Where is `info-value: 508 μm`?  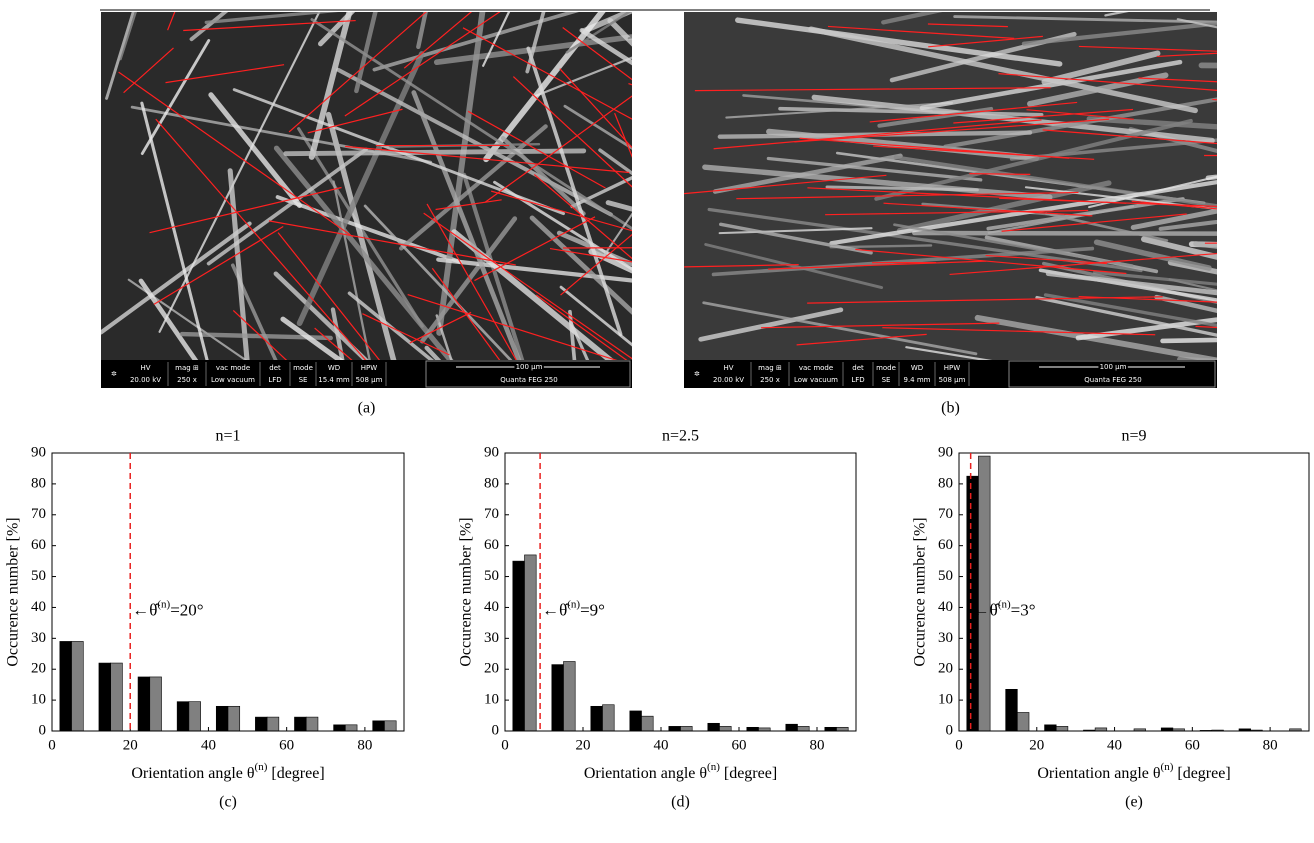
info-value: 508 μm is located at coordinates (369, 380).